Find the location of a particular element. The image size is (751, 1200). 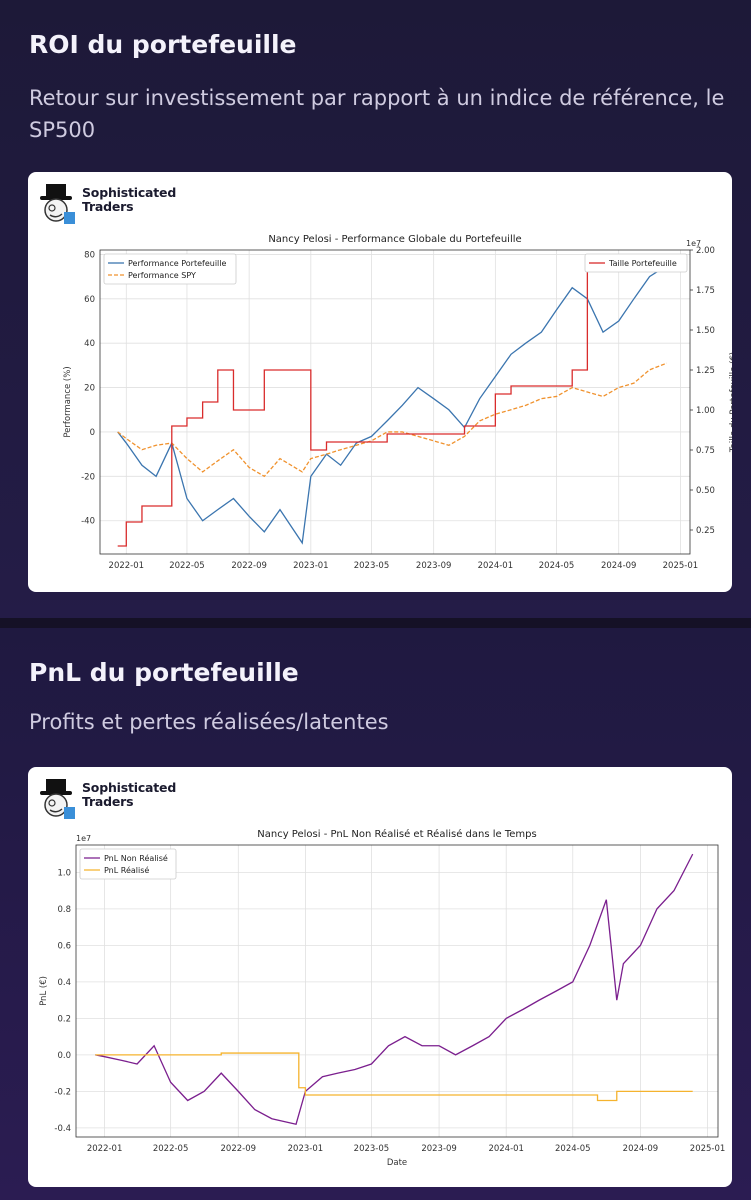

y-tick-label: 20 is located at coordinates (89, 389).